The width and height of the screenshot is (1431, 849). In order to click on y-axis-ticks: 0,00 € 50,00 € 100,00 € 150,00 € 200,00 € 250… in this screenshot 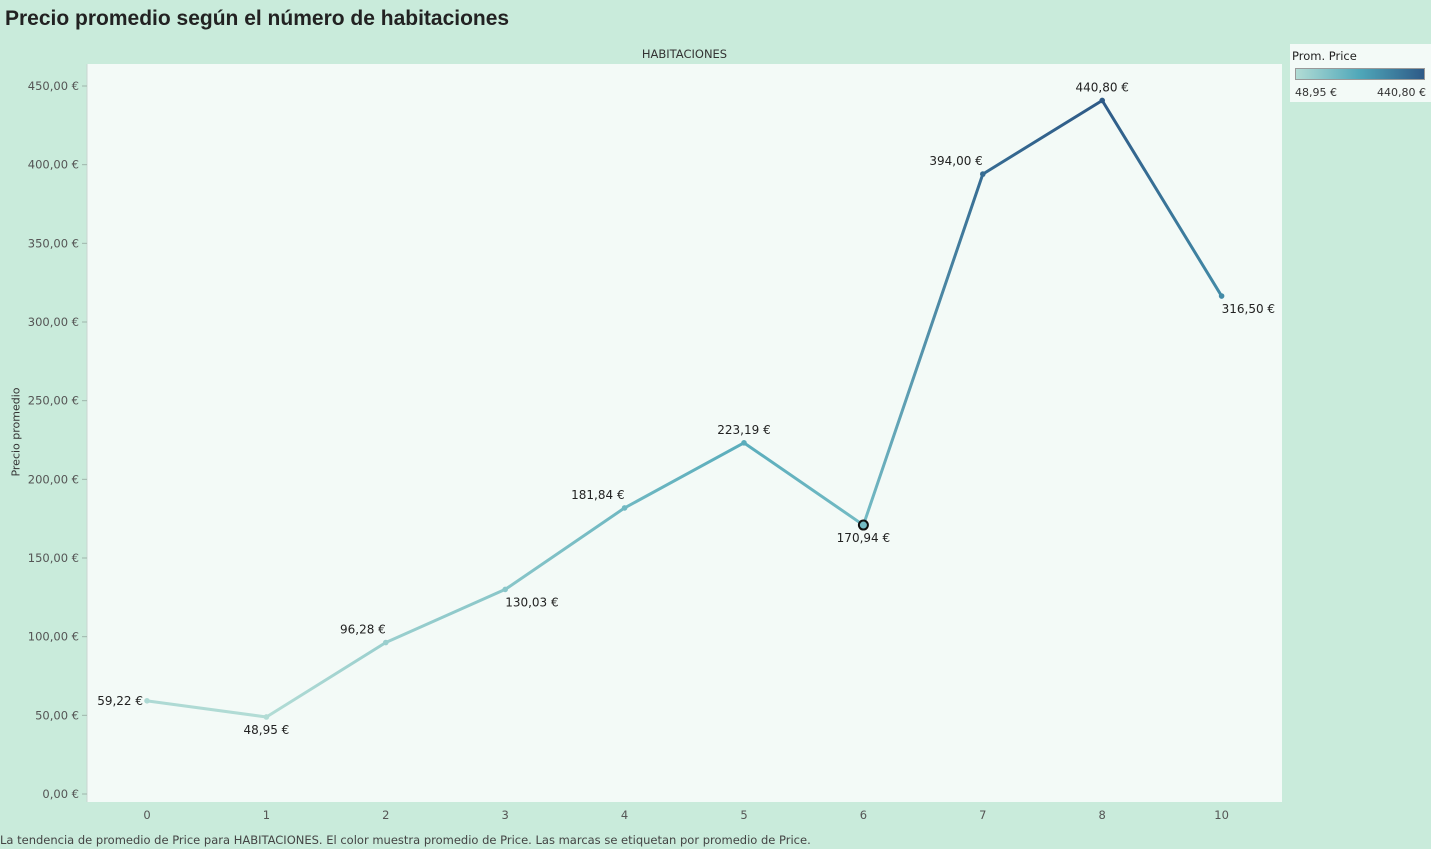, I will do `click(57, 440)`.